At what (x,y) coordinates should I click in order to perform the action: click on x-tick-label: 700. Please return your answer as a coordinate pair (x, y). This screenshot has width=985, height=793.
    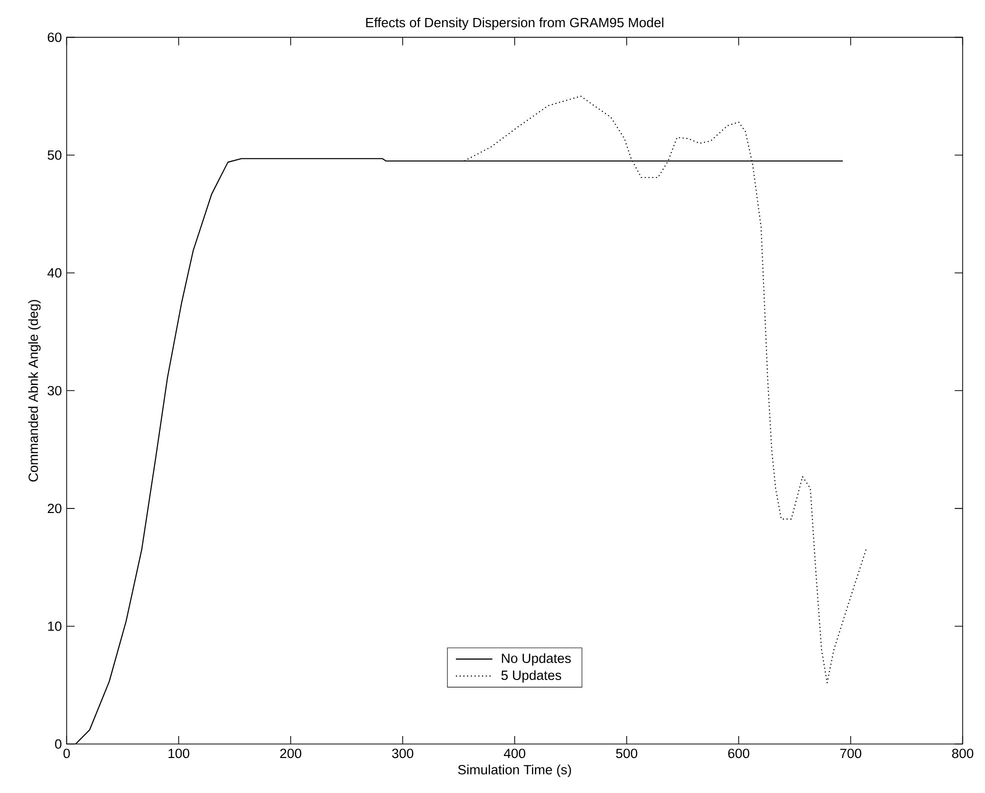
    Looking at the image, I should click on (851, 753).